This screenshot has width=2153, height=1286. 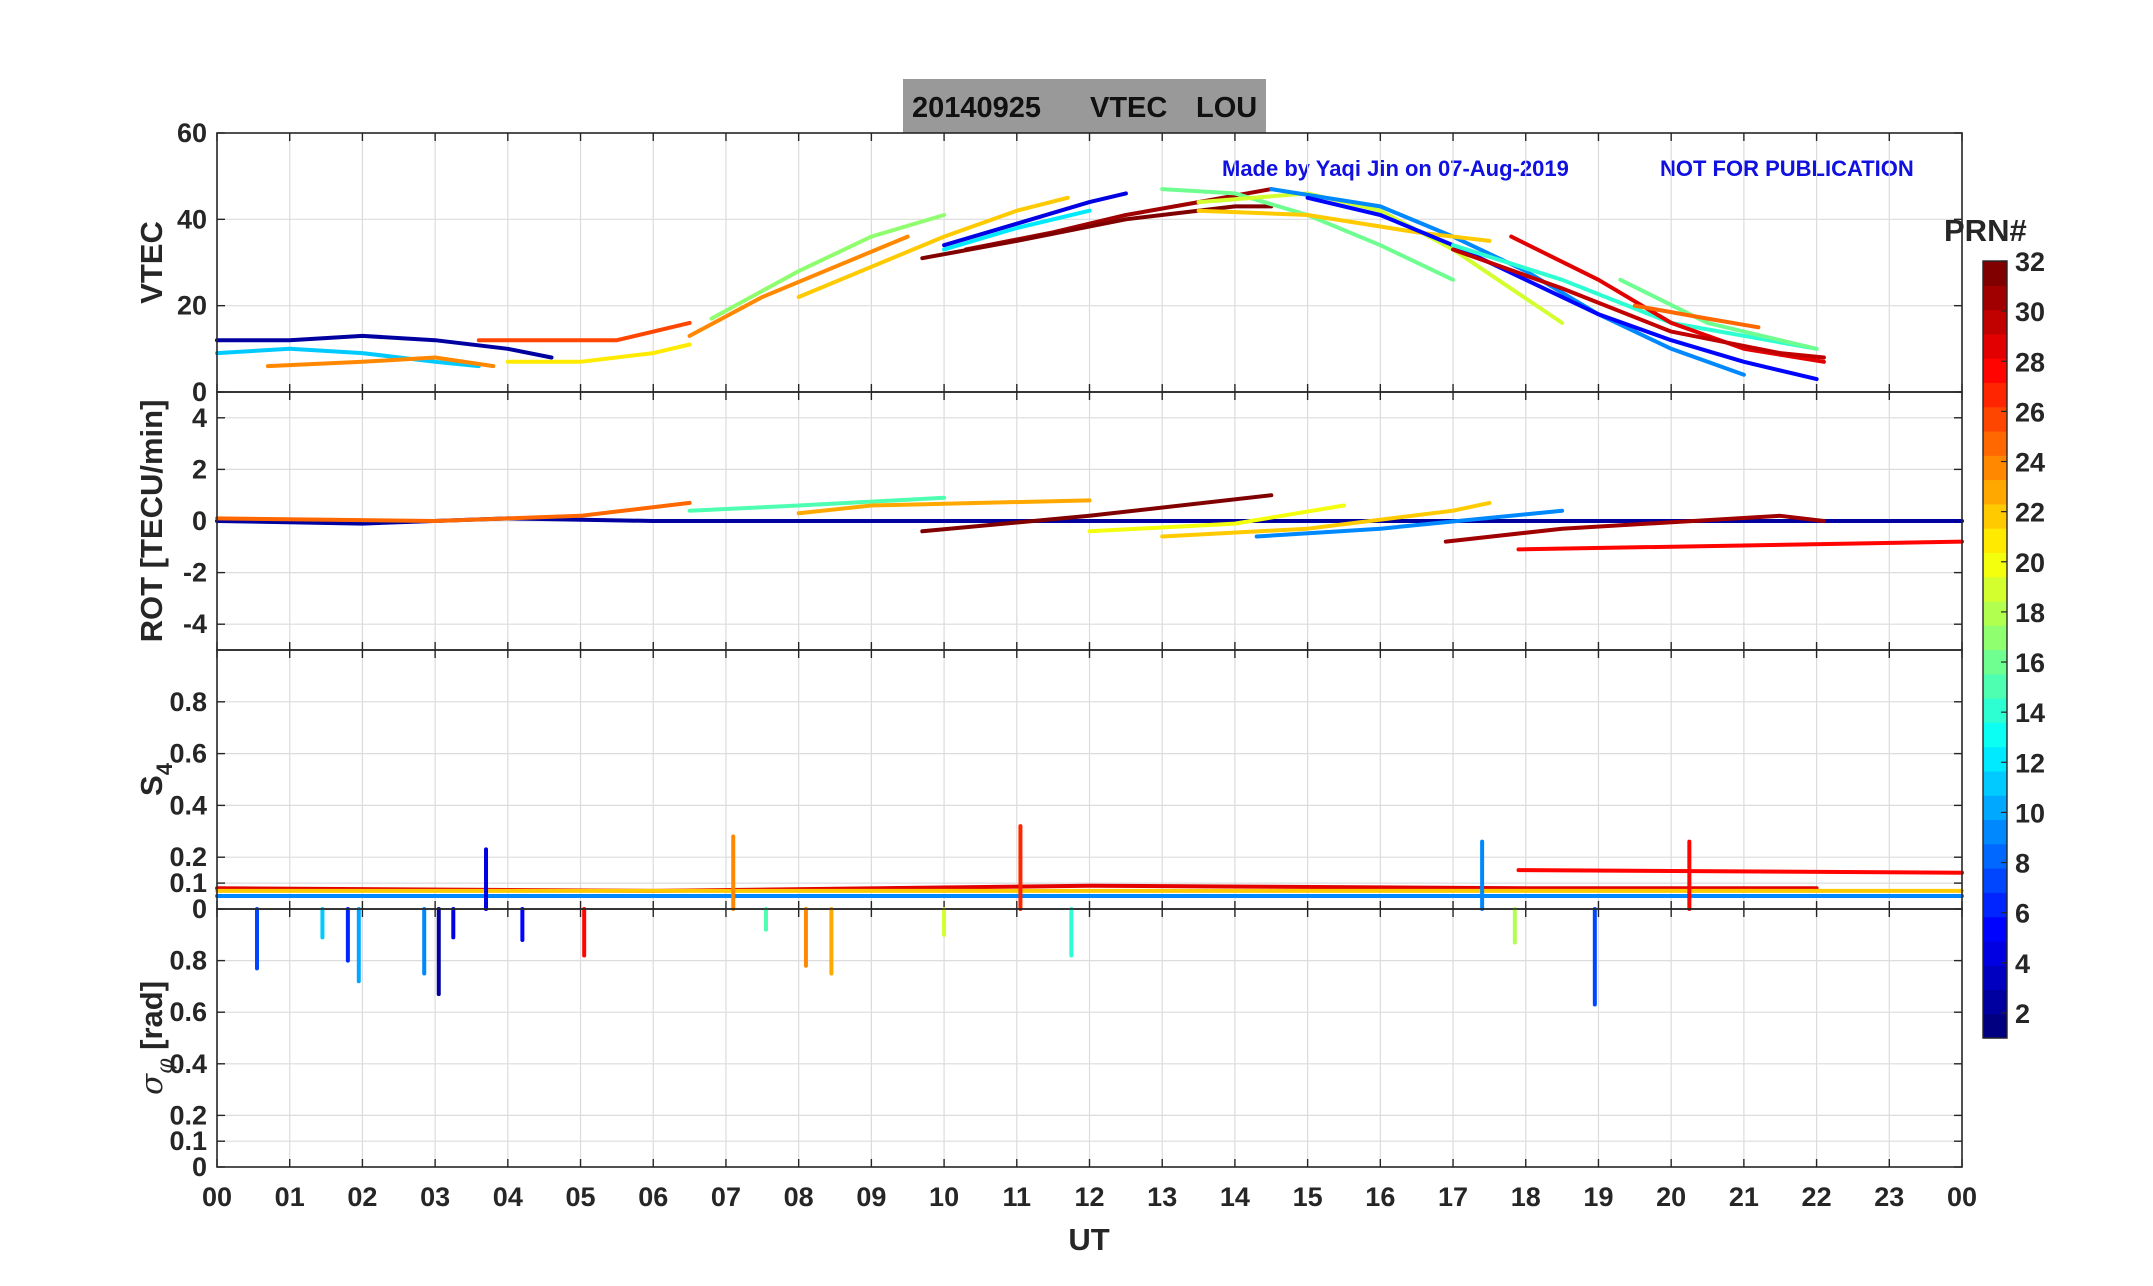 What do you see at coordinates (156, 1038) in the screenshot?
I see `y-axis-label: σφ [rad]` at bounding box center [156, 1038].